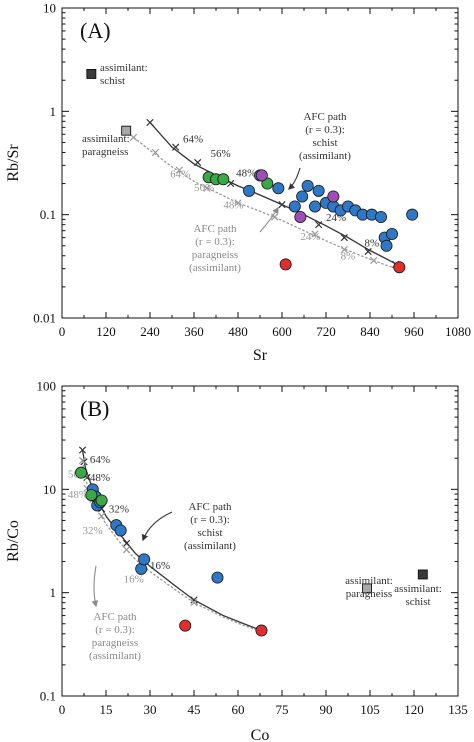 This screenshot has height=742, width=474. What do you see at coordinates (263, 202) in the screenshot?
I see `afc-path-paragneiss` at bounding box center [263, 202].